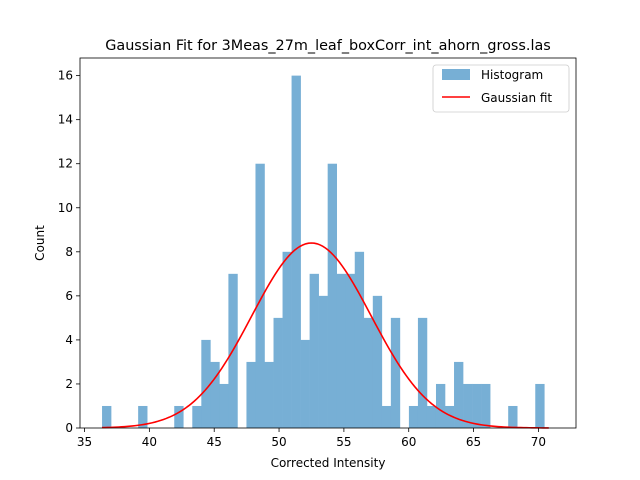  Describe the element at coordinates (69, 384) in the screenshot. I see `y-tick-label: 2` at that location.